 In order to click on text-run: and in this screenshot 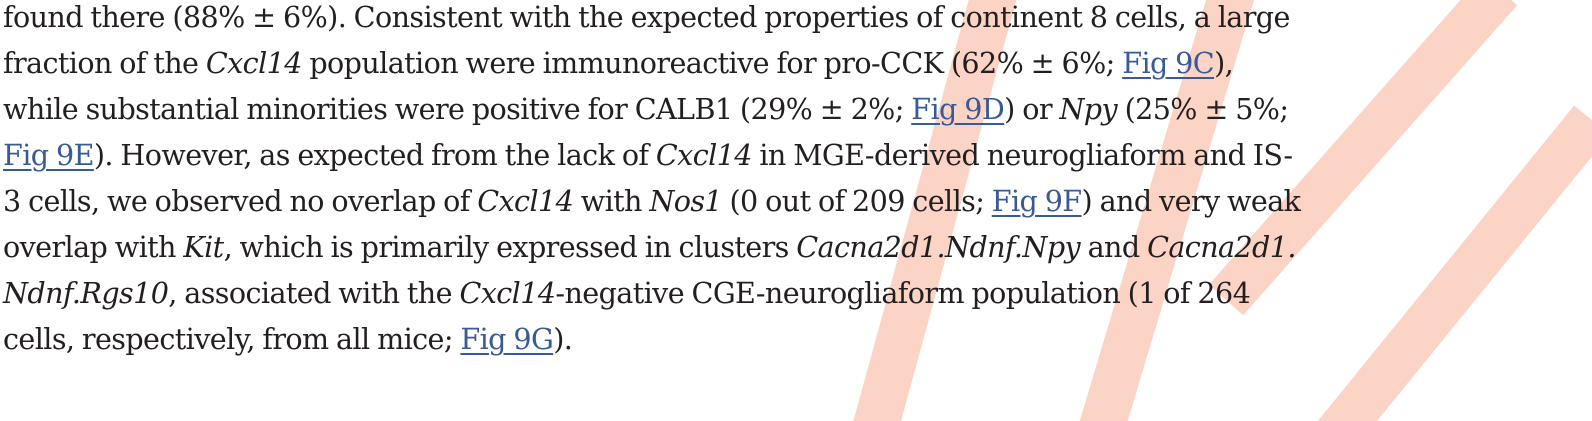, I will do `click(1114, 247)`.